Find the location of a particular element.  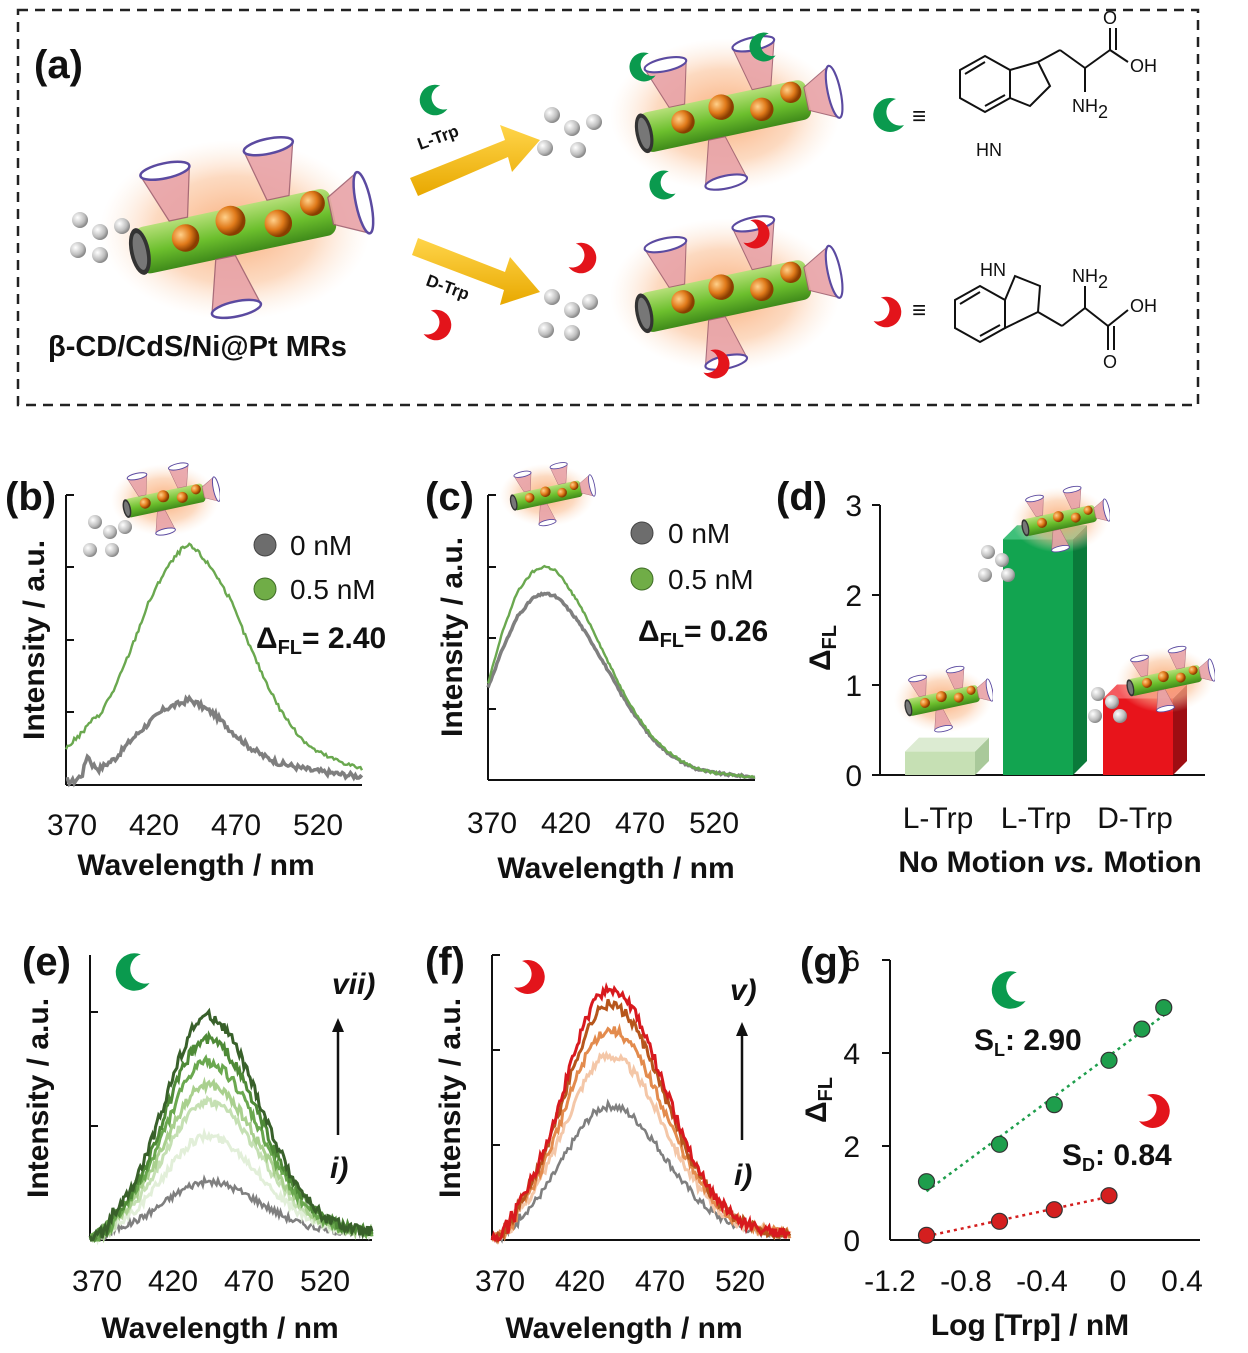

y-tick-label: 6 is located at coordinates (851, 961).